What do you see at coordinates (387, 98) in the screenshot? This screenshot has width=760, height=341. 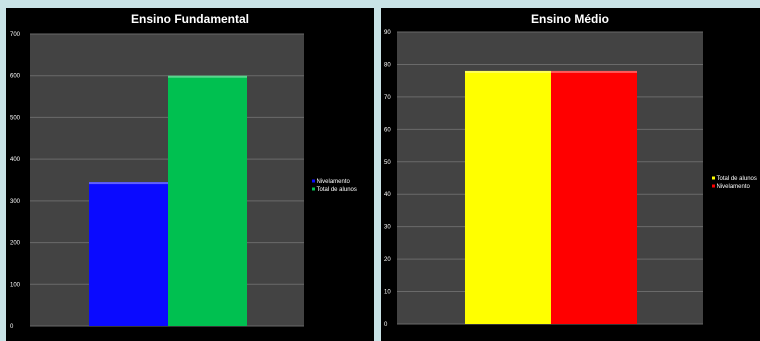 I see `y-tick-label: 70` at bounding box center [387, 98].